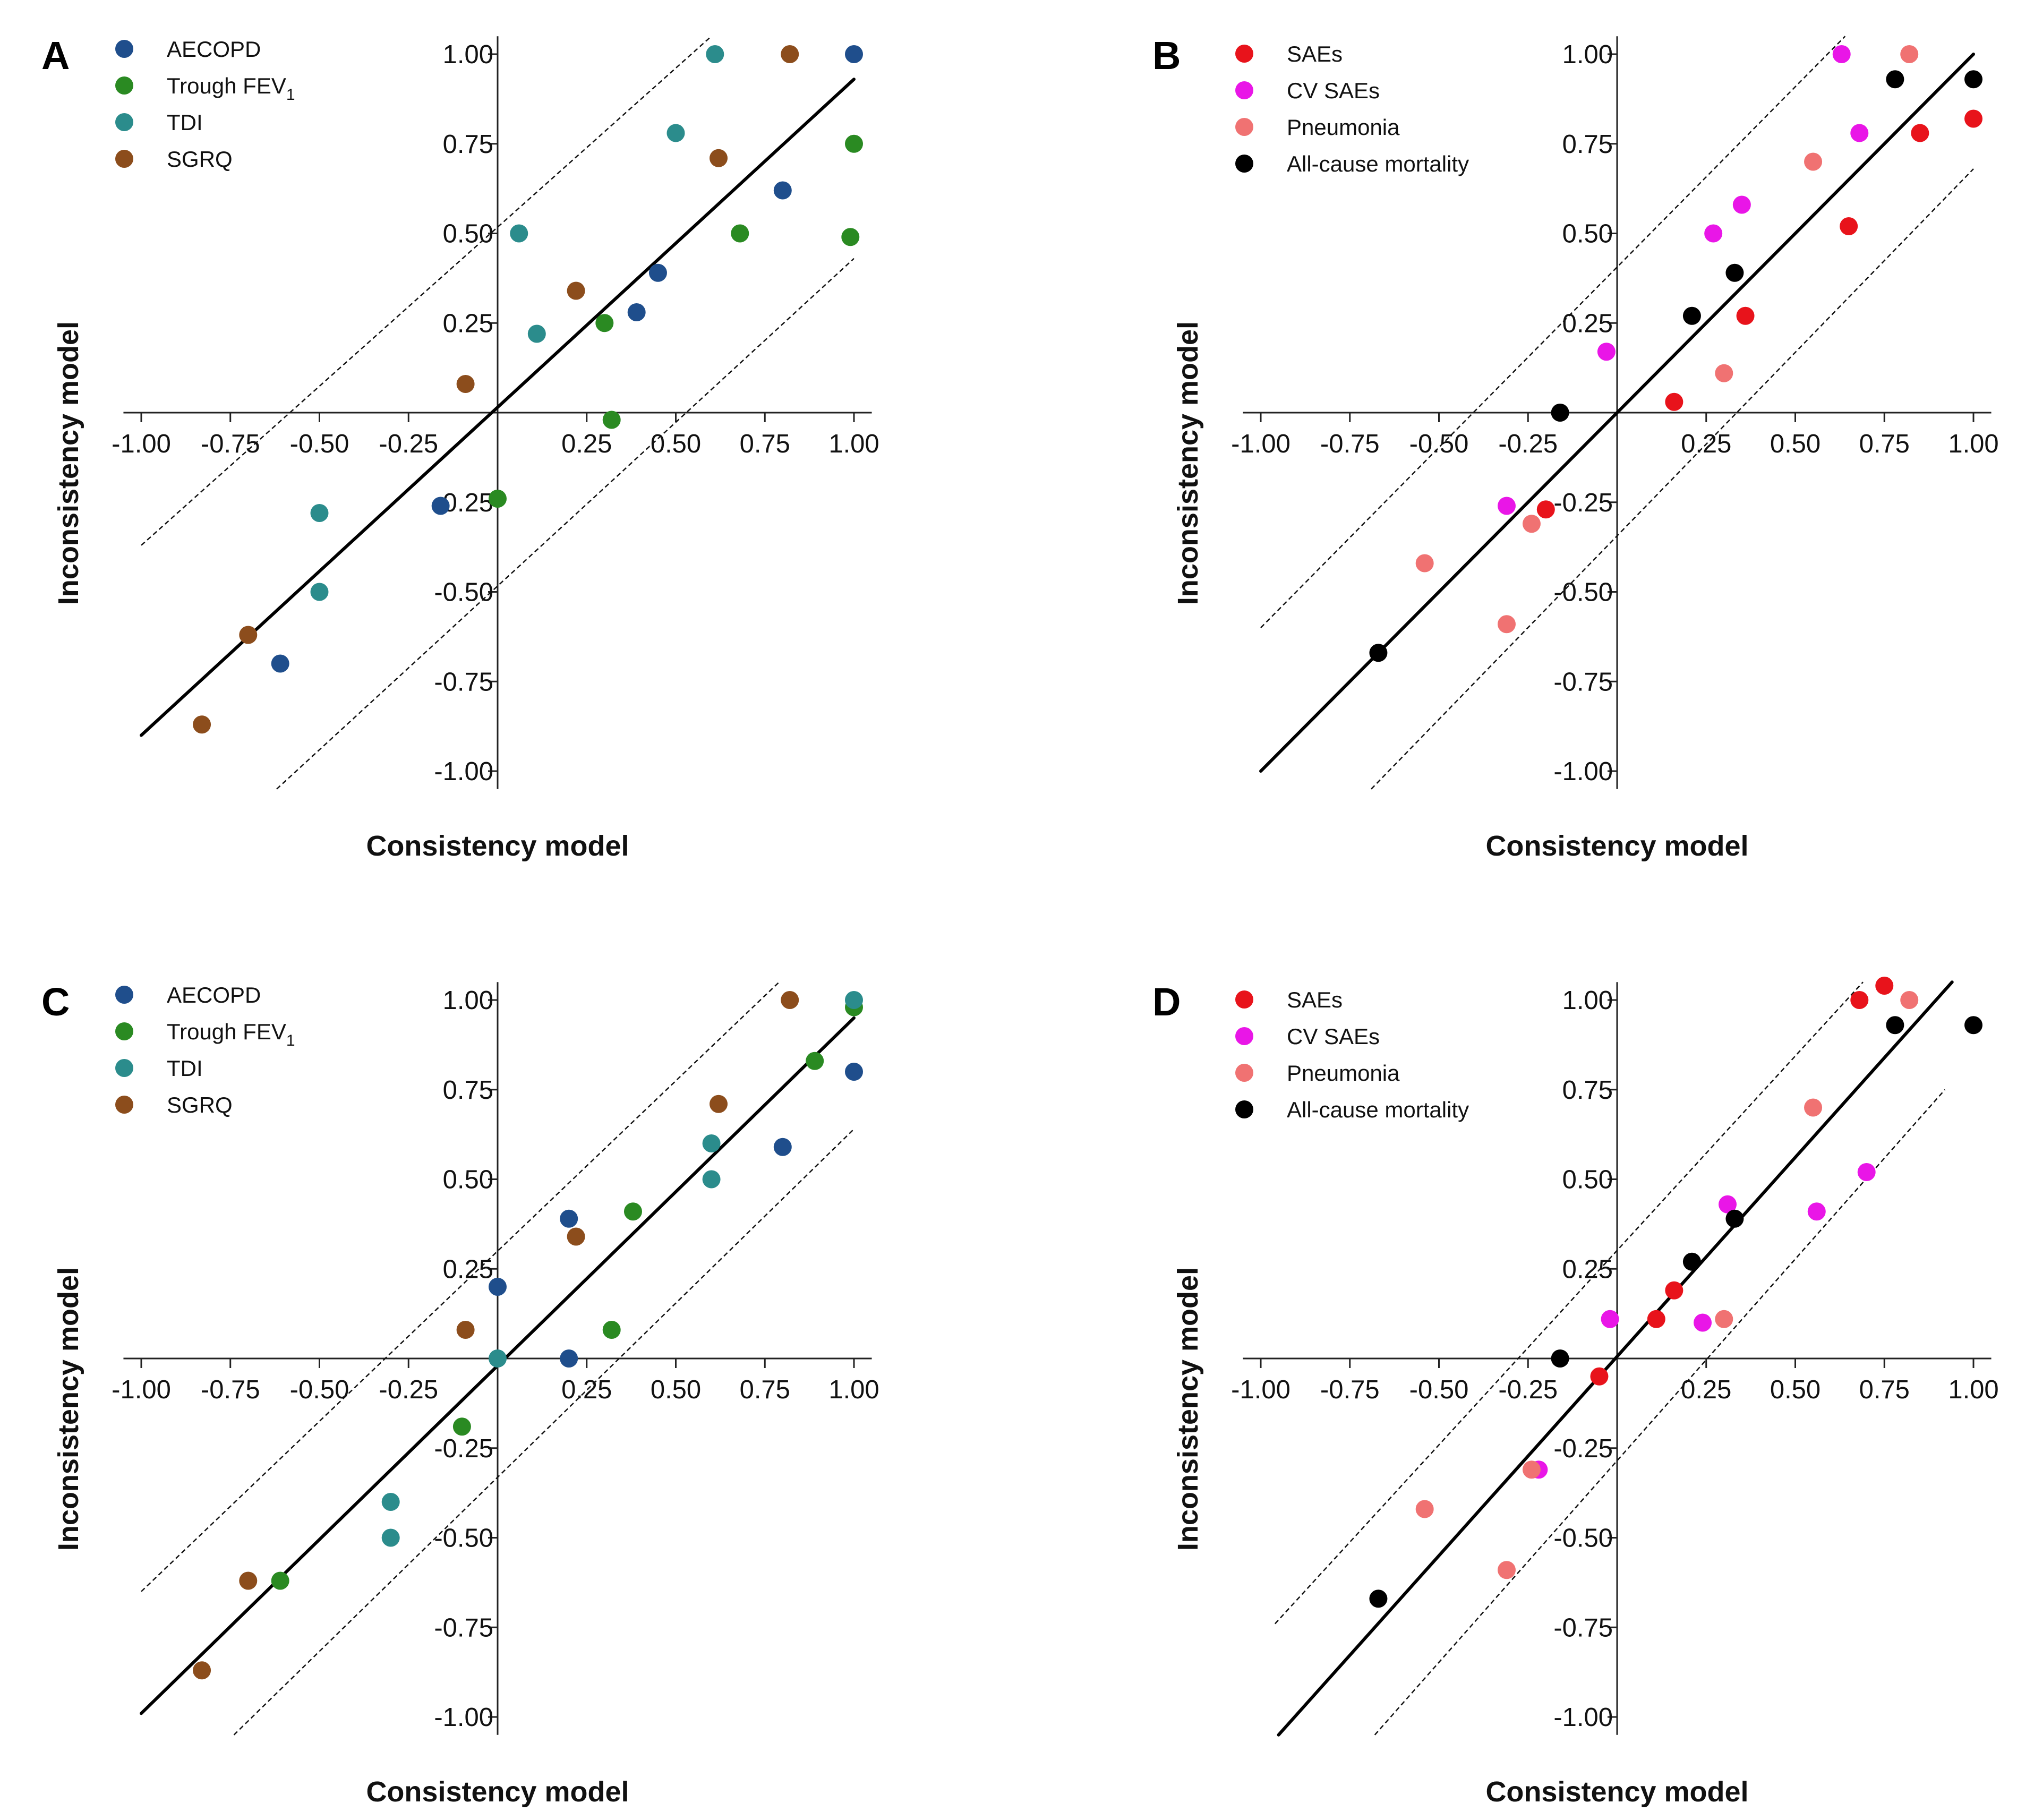 Image resolution: width=2034 pixels, height=1820 pixels. Describe the element at coordinates (854, 444) in the screenshot. I see `x-tick-label: 1.00` at that location.